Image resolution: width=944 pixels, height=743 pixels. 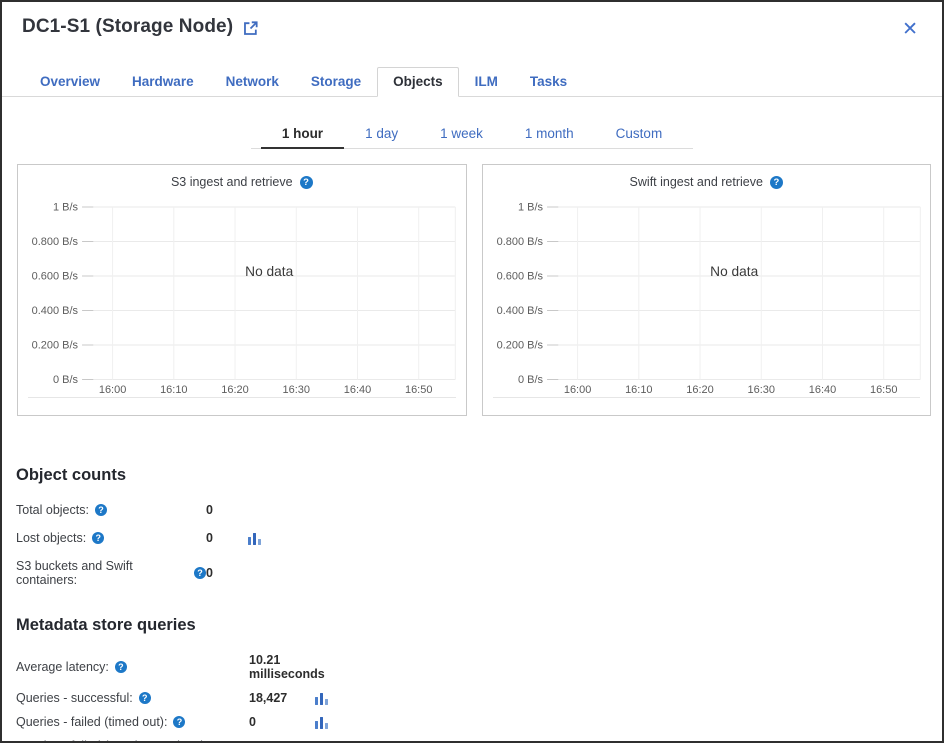 I want to click on time-range-1-week: 1 week, so click(x=461, y=133).